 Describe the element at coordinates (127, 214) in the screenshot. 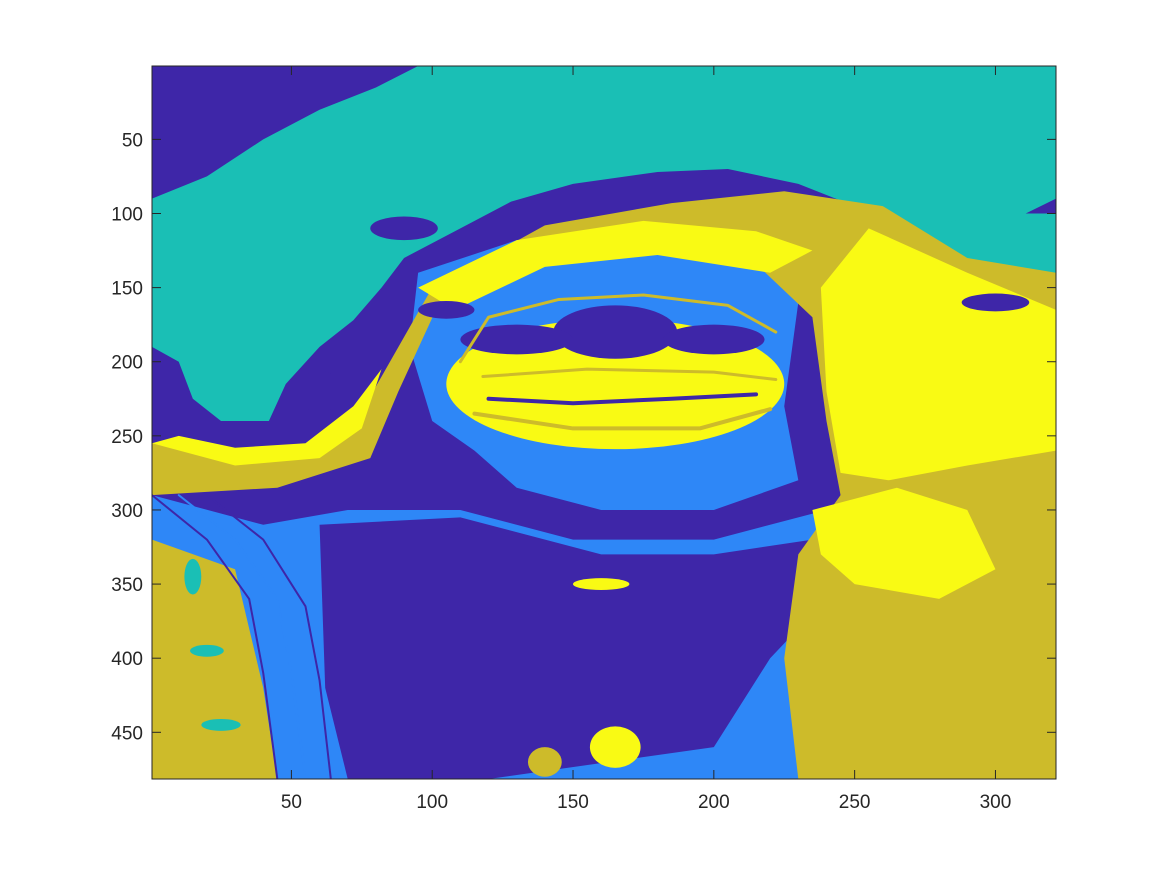

I see `y-tick-label: 100` at that location.